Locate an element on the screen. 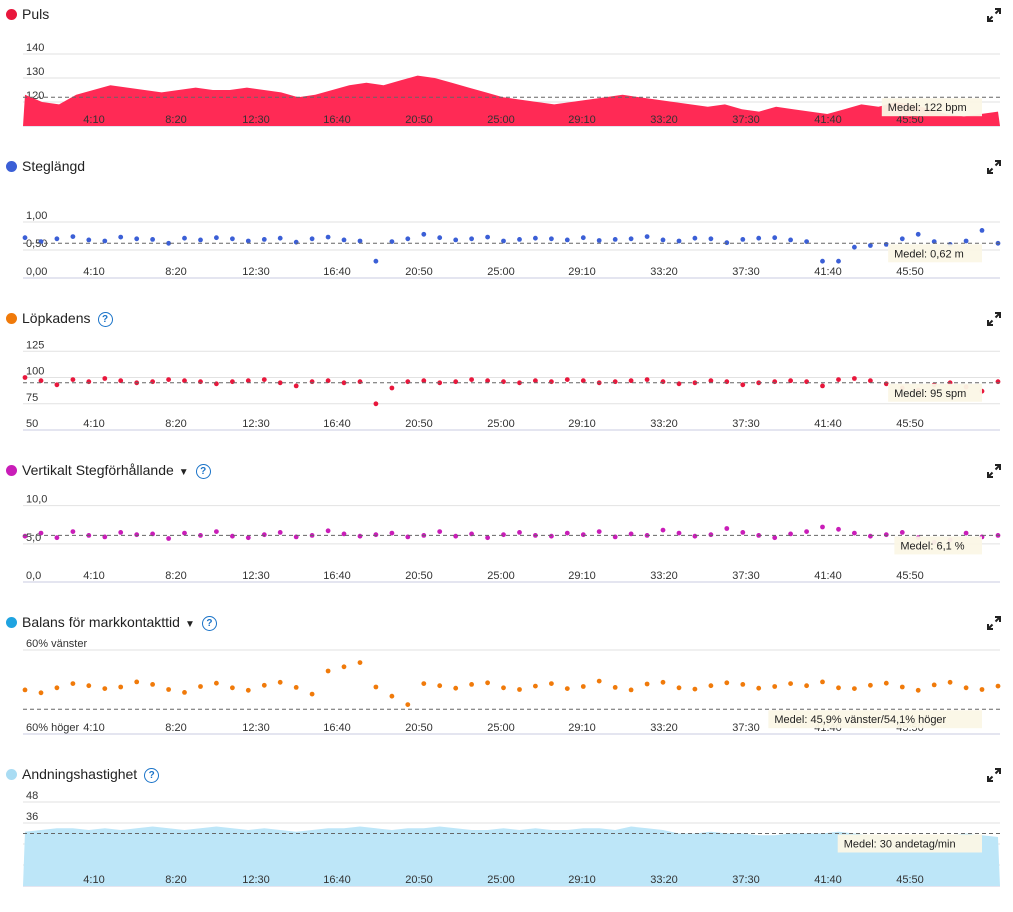 This screenshot has width=1013, height=912. x-tick-label: 12:30 is located at coordinates (256, 272).